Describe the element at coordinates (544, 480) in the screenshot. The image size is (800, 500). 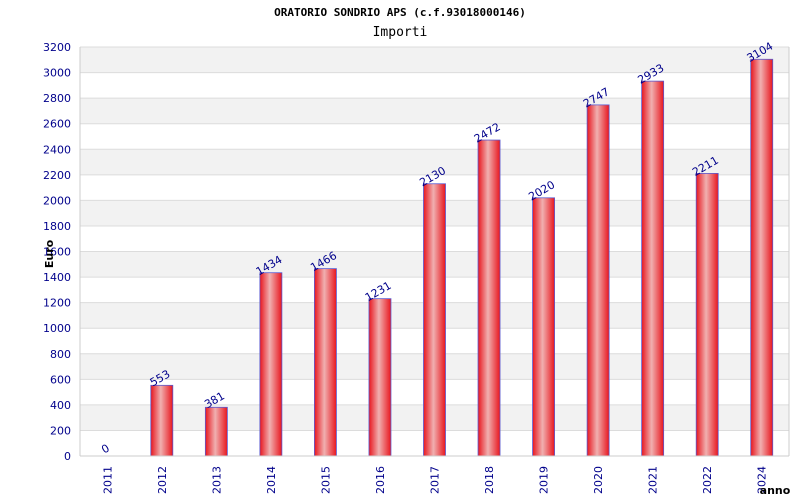
I see `x-tick-label: 2019` at that location.